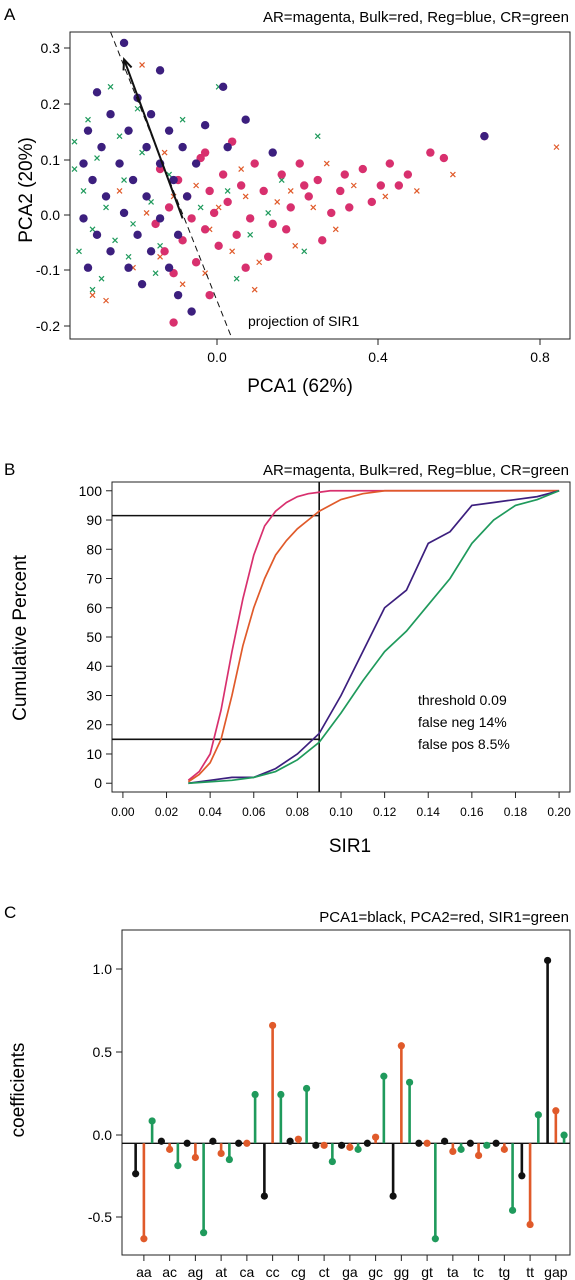 This screenshot has height=1280, width=575. Describe the element at coordinates (559, 812) in the screenshot. I see `panel-b-xtick: 0.20` at that location.